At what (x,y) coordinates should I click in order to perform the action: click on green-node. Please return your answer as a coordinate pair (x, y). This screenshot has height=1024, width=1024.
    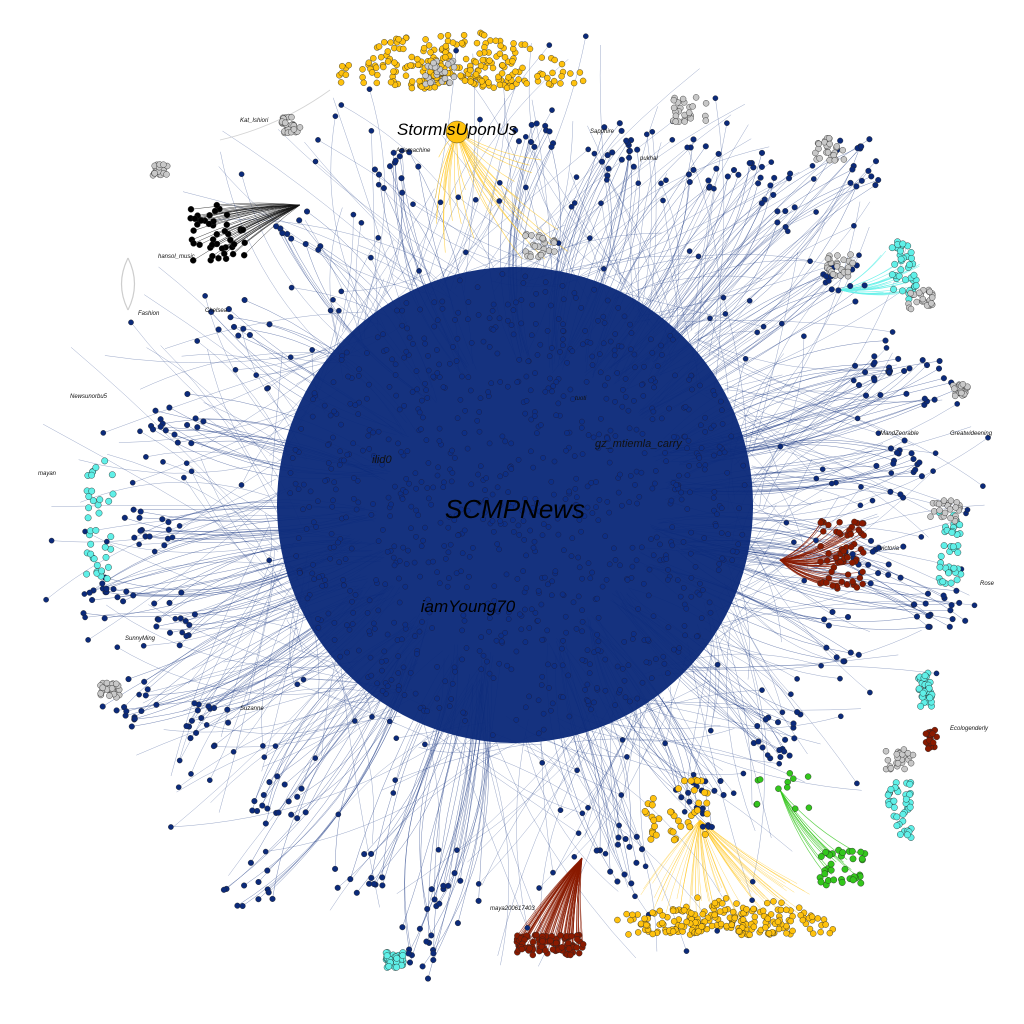
    Looking at the image, I should click on (789, 773).